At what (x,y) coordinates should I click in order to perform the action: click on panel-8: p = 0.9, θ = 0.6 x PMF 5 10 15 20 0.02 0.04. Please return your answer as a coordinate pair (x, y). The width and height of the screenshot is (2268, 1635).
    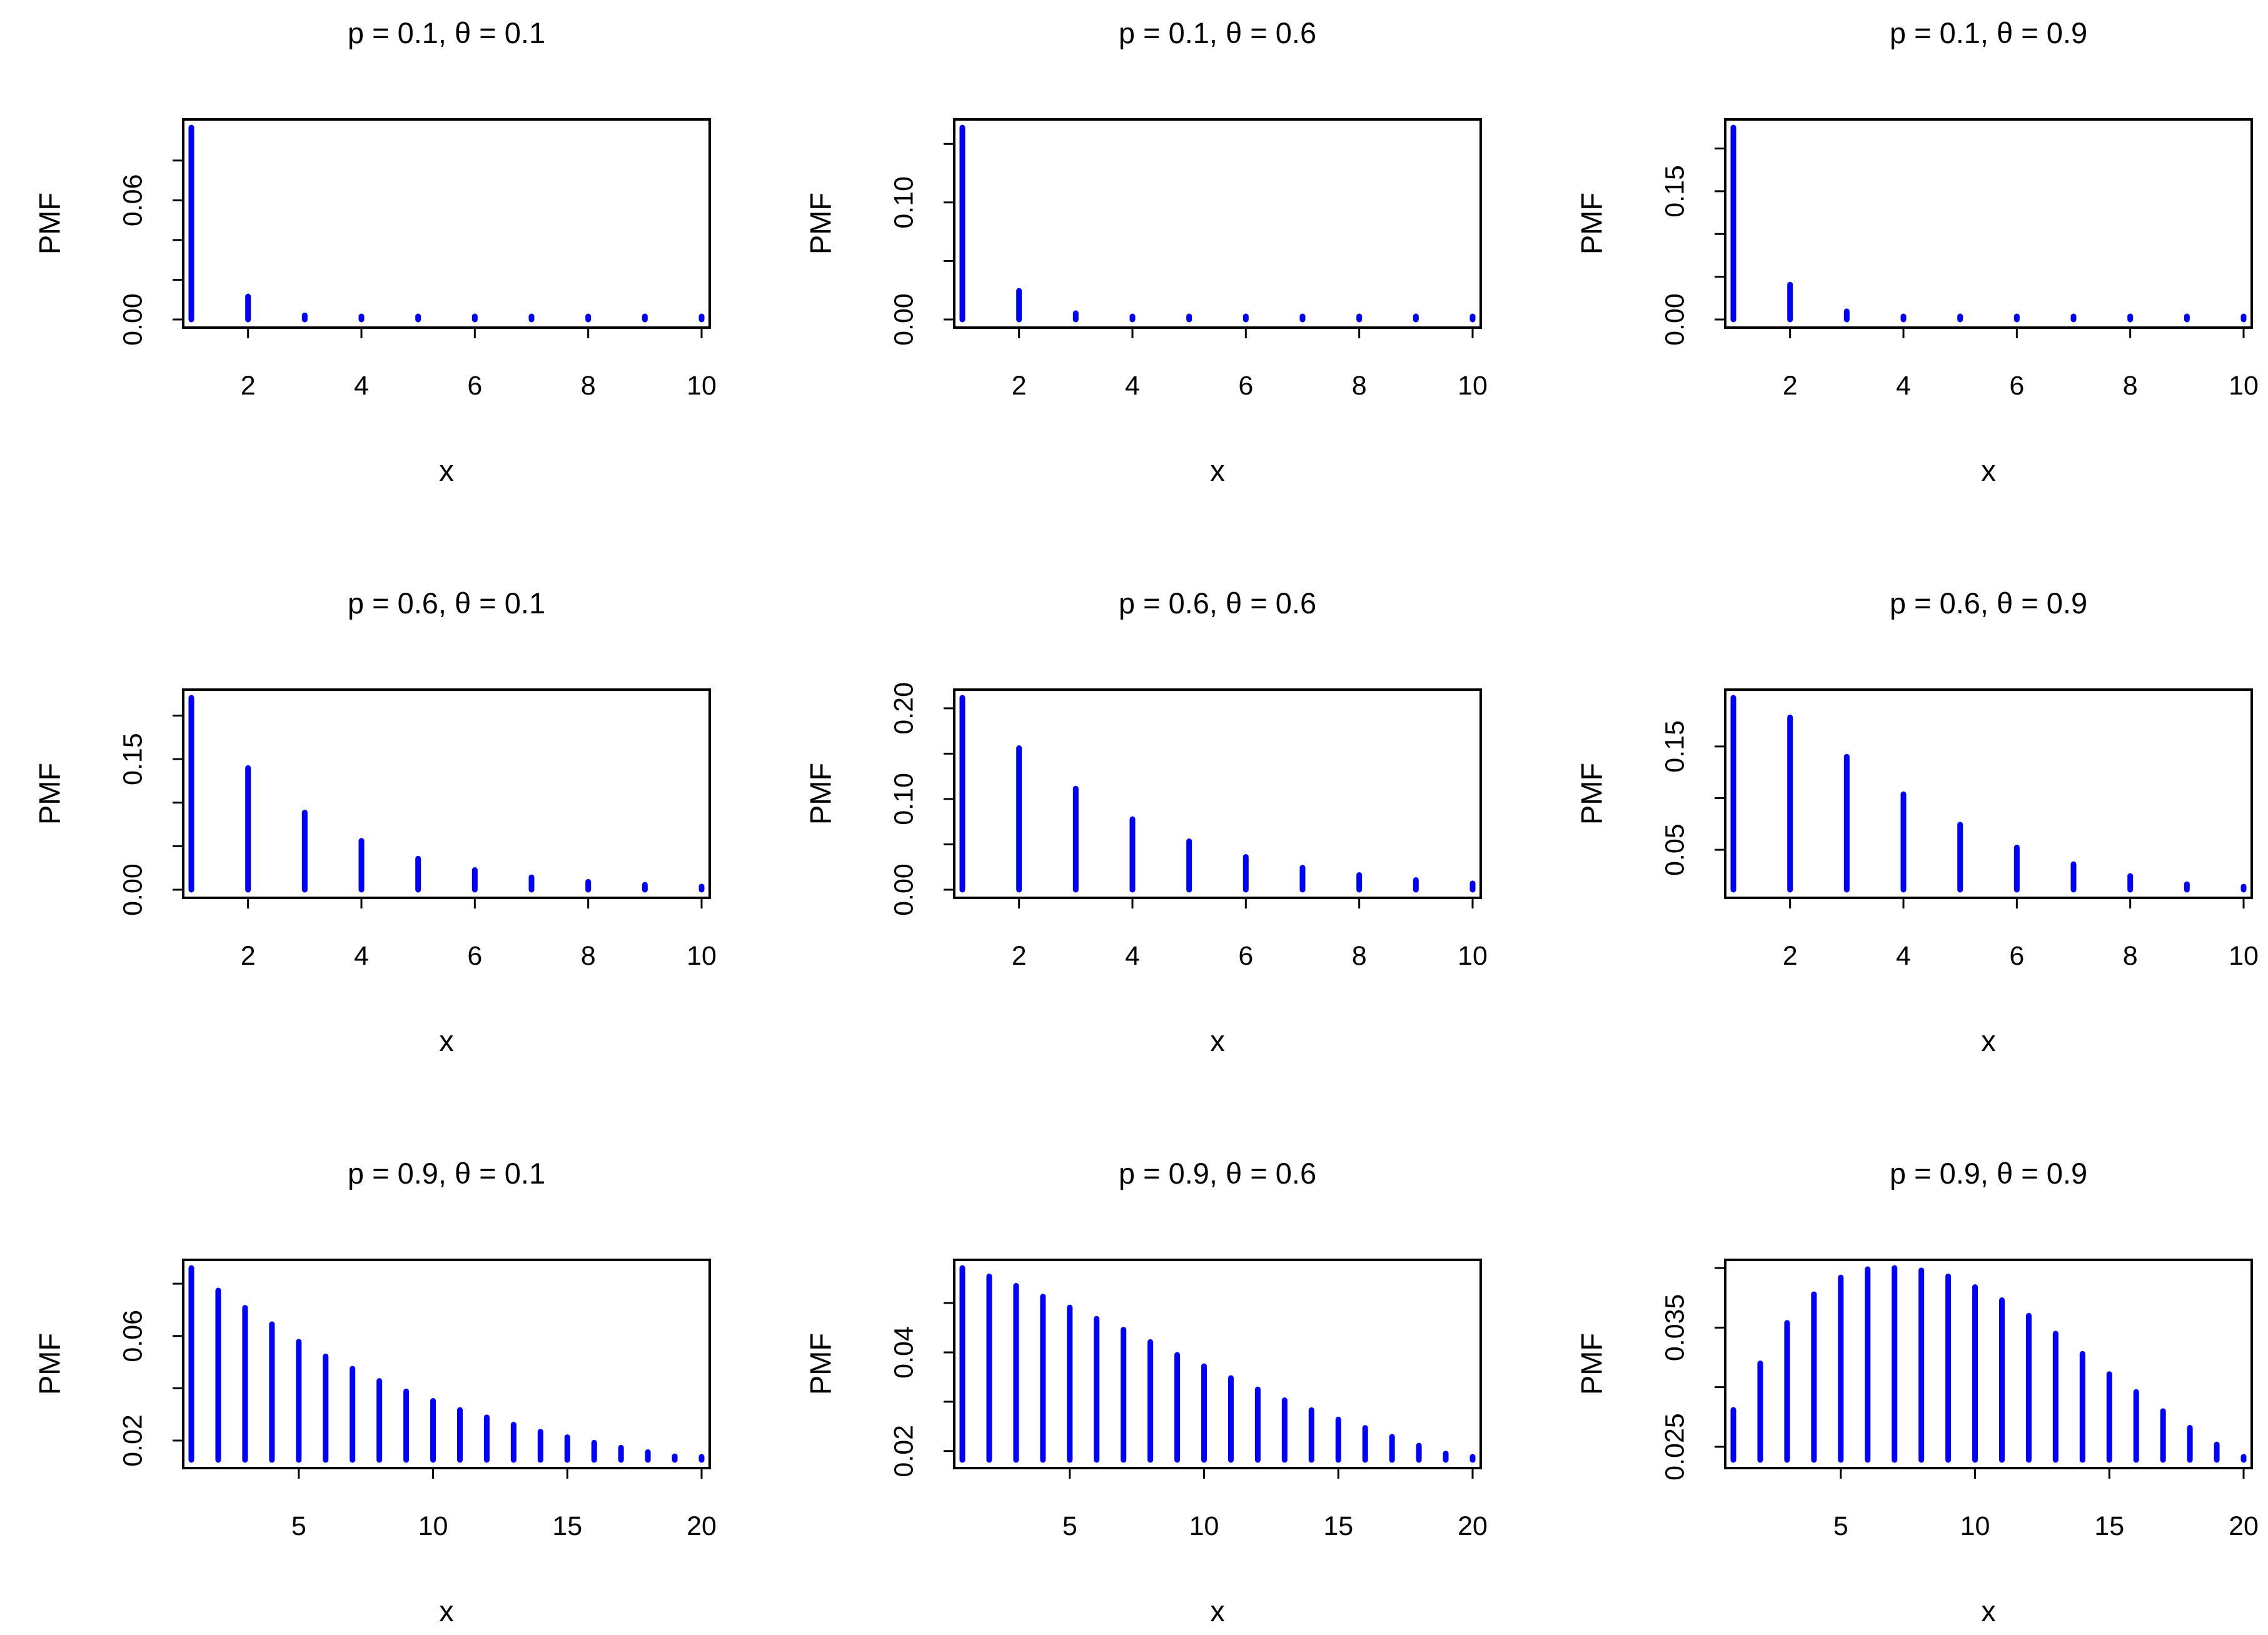
    Looking at the image, I should click on (1146, 1392).